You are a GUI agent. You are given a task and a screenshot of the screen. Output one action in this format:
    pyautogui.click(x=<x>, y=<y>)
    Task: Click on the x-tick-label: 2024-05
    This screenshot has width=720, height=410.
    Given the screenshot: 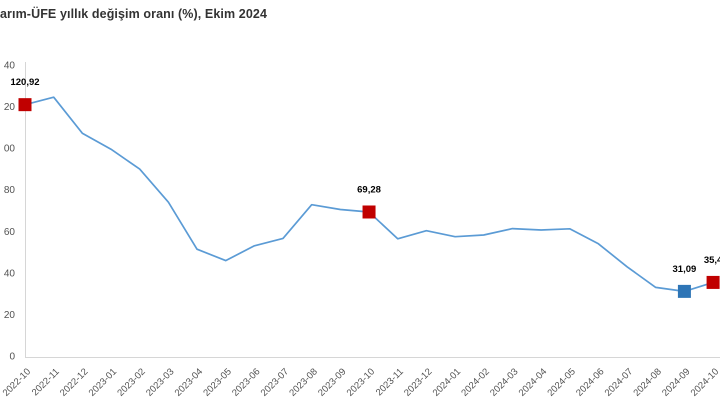 What is the action you would take?
    pyautogui.click(x=561, y=382)
    